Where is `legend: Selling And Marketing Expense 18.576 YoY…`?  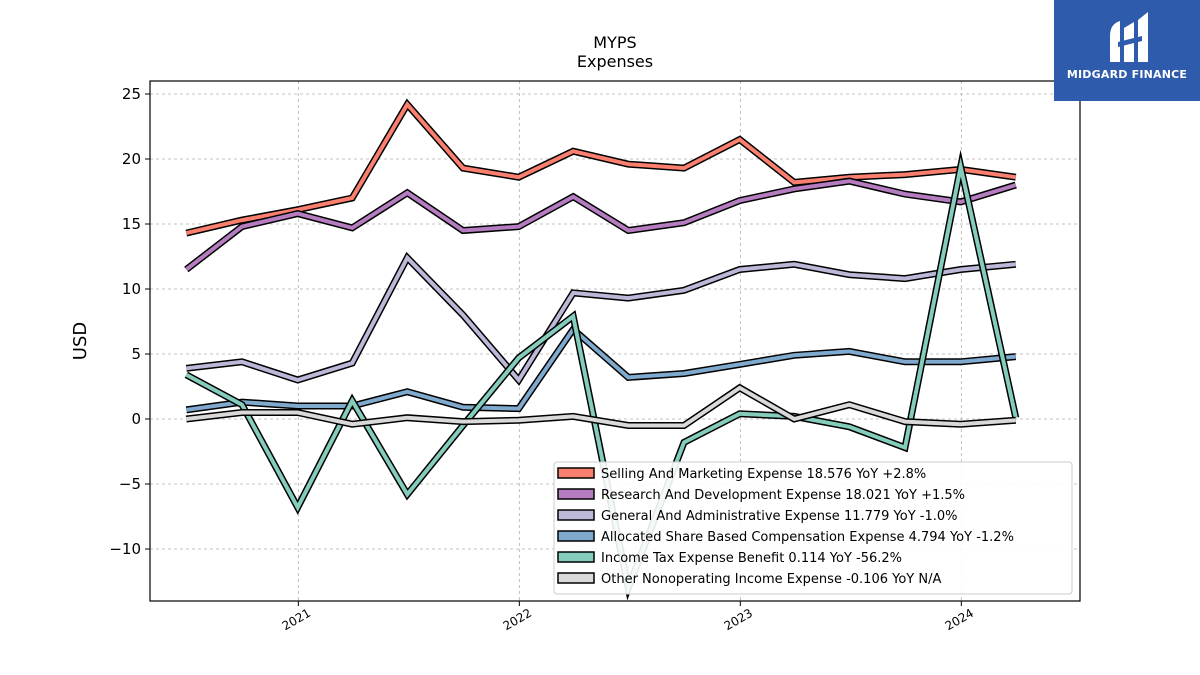 legend: Selling And Marketing Expense 18.576 YoY… is located at coordinates (813, 528).